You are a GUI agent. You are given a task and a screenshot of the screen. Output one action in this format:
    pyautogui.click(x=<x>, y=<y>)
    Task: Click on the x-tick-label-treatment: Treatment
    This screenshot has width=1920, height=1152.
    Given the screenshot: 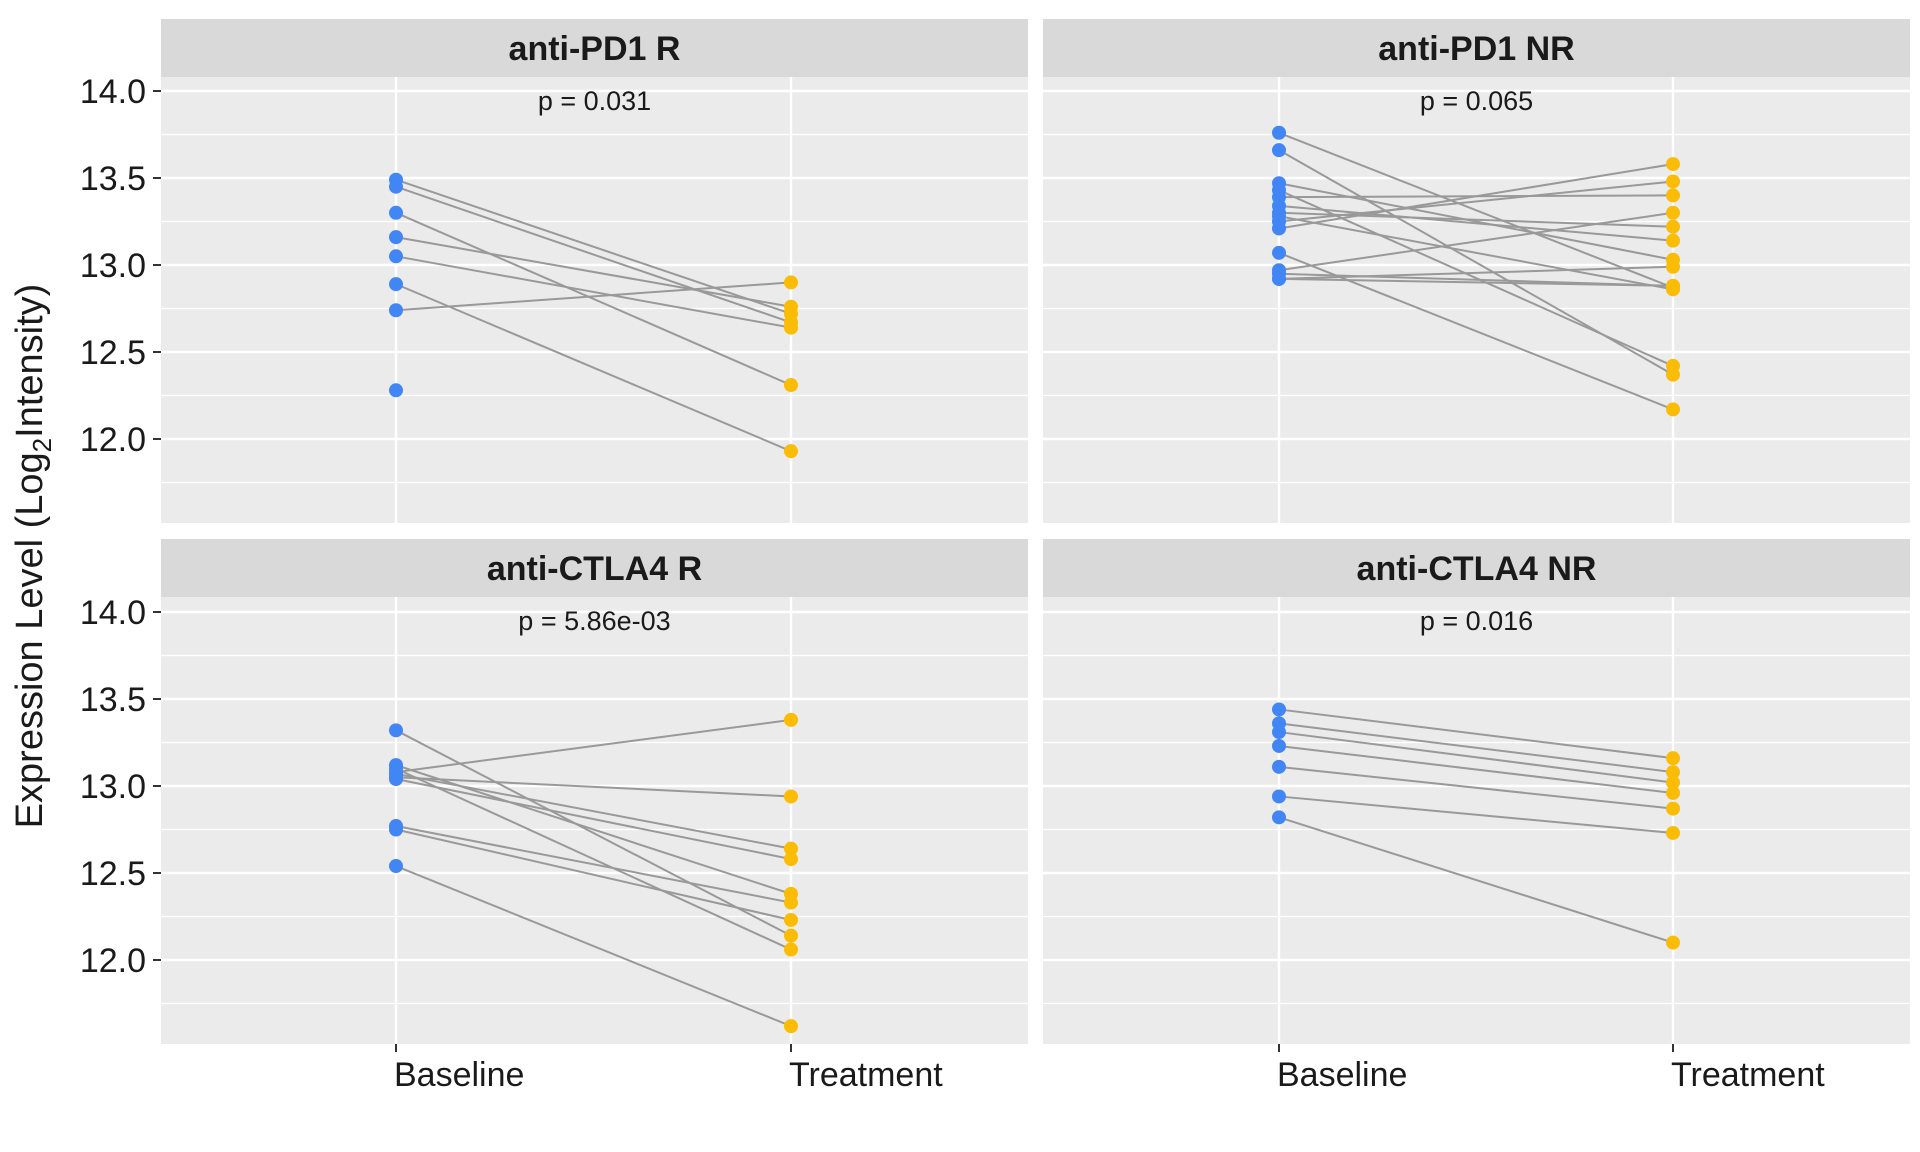 What is the action you would take?
    pyautogui.click(x=1748, y=1075)
    